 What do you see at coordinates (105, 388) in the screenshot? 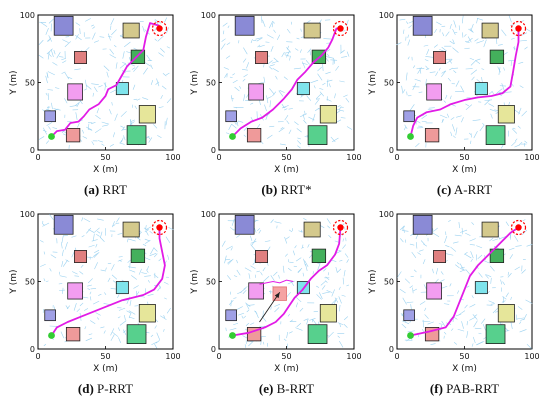
I see `subplot-caption: (d) P-RRT` at bounding box center [105, 388].